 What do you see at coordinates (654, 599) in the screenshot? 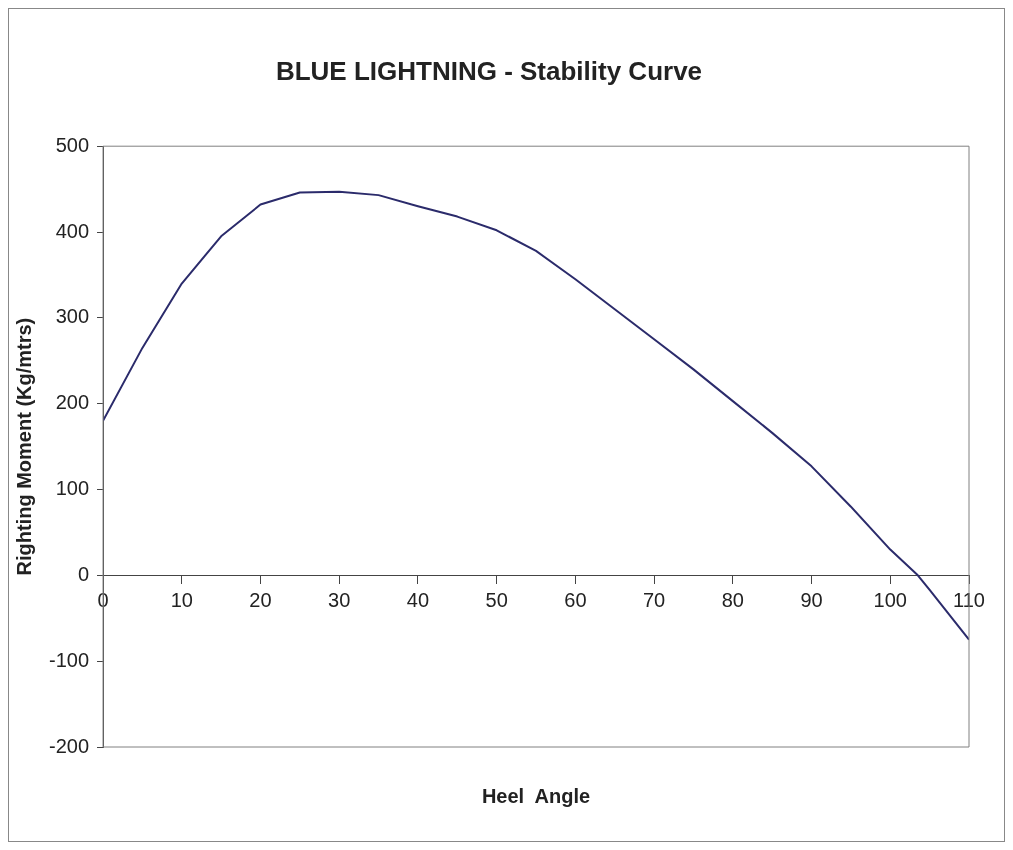
I see `x-tick-label: 70` at bounding box center [654, 599].